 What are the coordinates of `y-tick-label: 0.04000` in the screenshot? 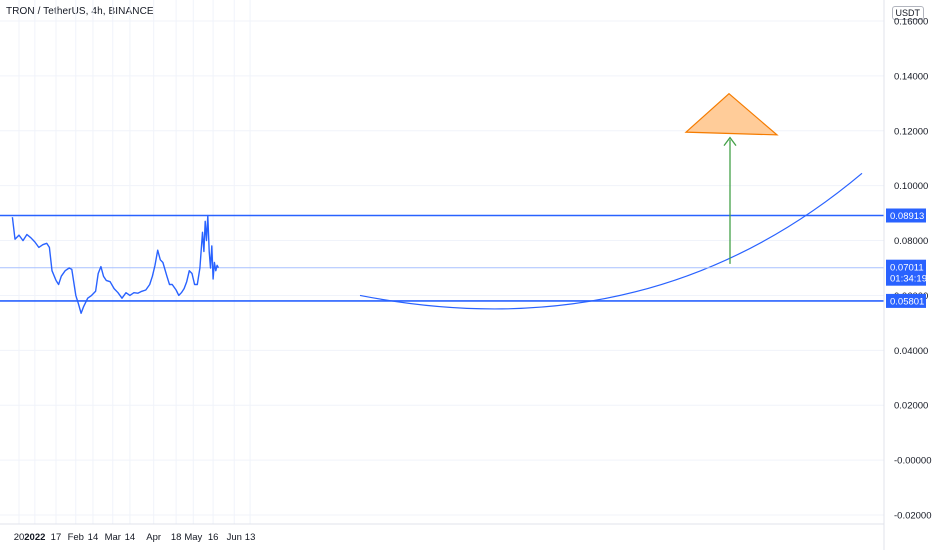 It's located at (911, 351).